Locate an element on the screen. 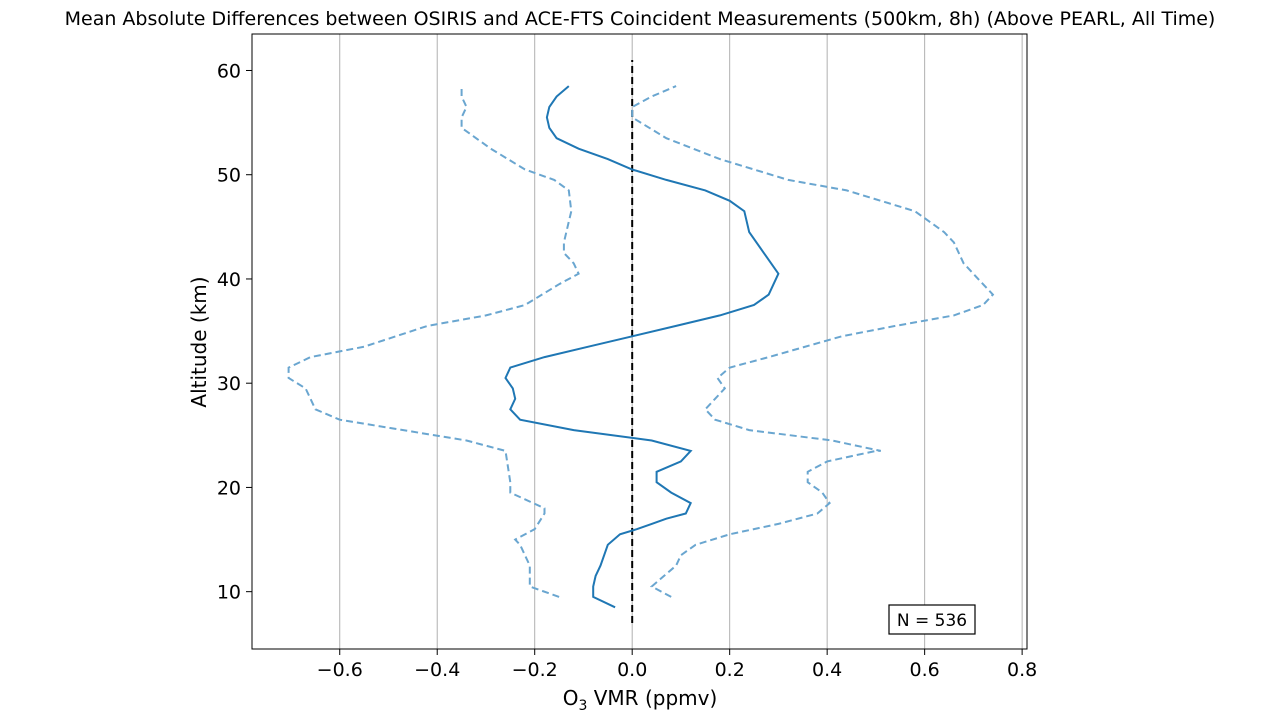 The width and height of the screenshot is (1279, 719). x-axis-label-rest: VMR (ppmv) is located at coordinates (652, 698).